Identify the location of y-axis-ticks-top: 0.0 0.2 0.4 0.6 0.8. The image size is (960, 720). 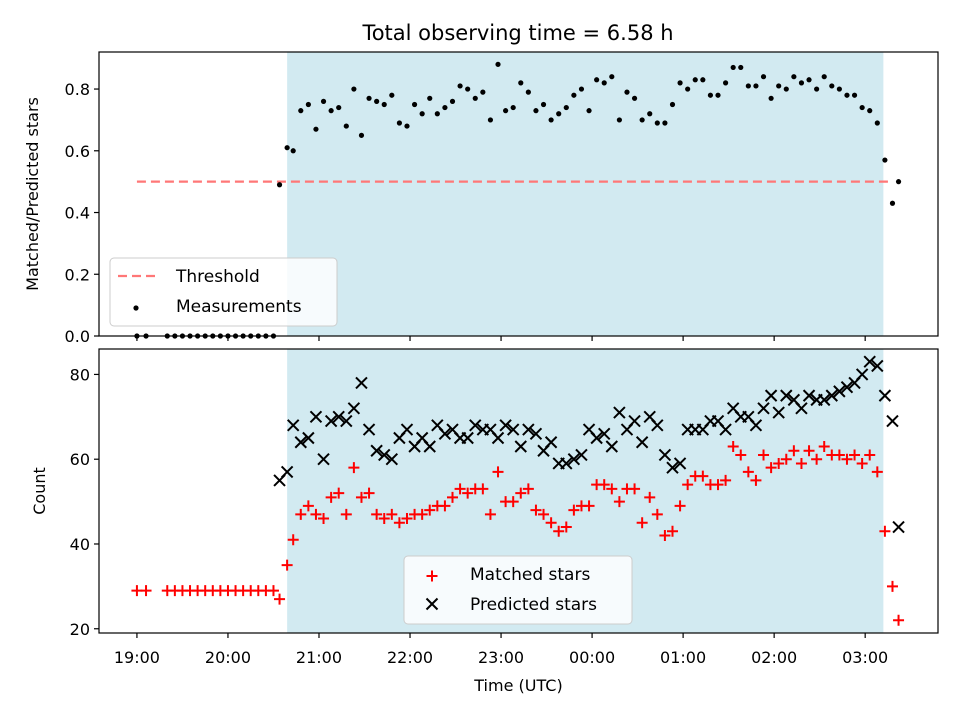
(82, 213).